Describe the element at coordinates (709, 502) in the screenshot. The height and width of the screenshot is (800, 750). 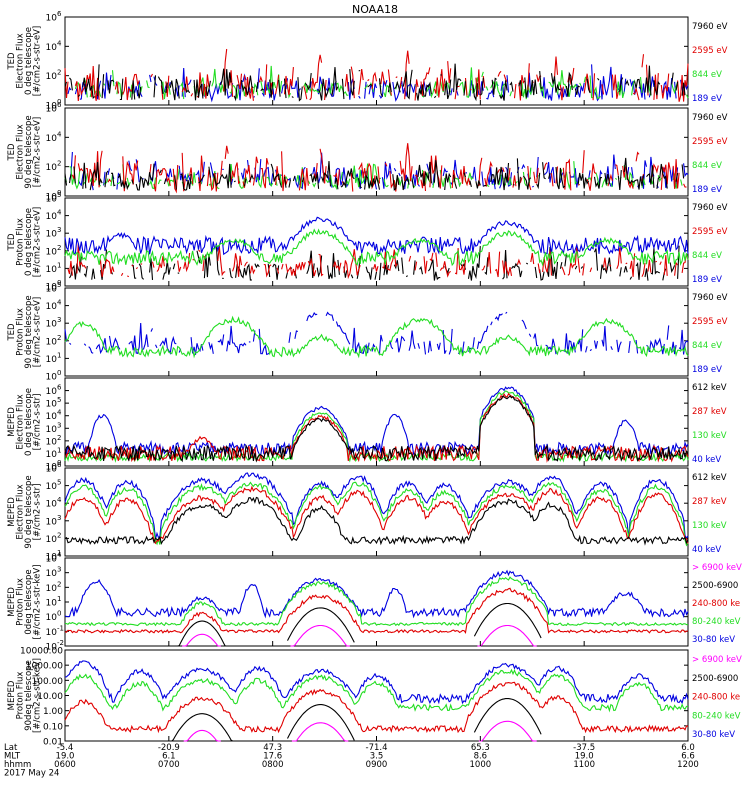
I see `legend-entry: 287 keV` at that location.